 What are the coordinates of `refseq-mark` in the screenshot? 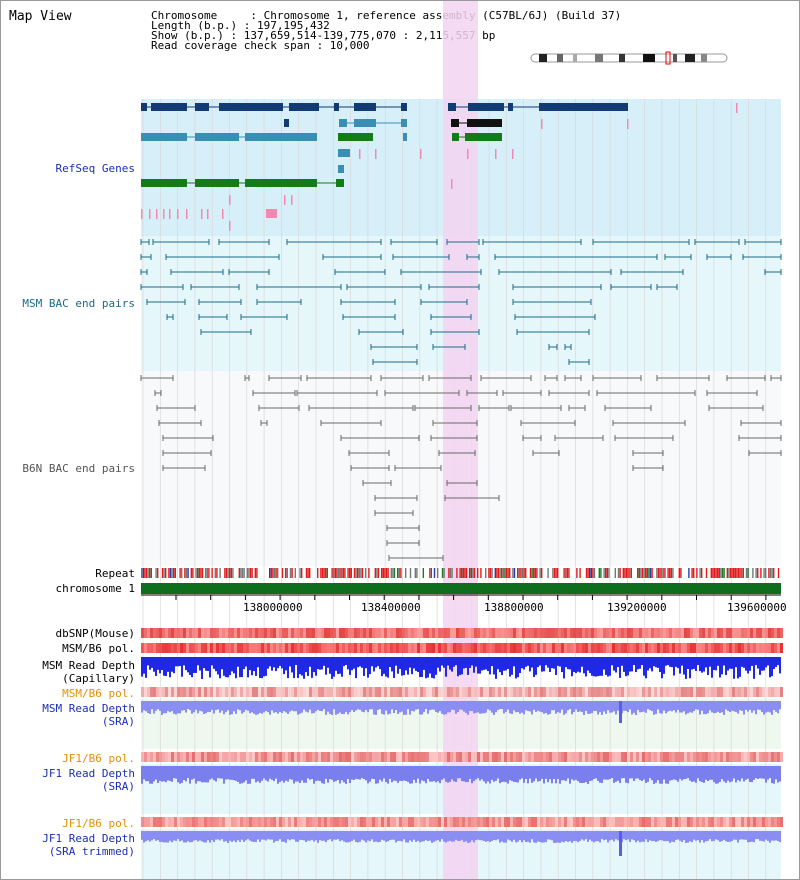 It's located at (178, 214).